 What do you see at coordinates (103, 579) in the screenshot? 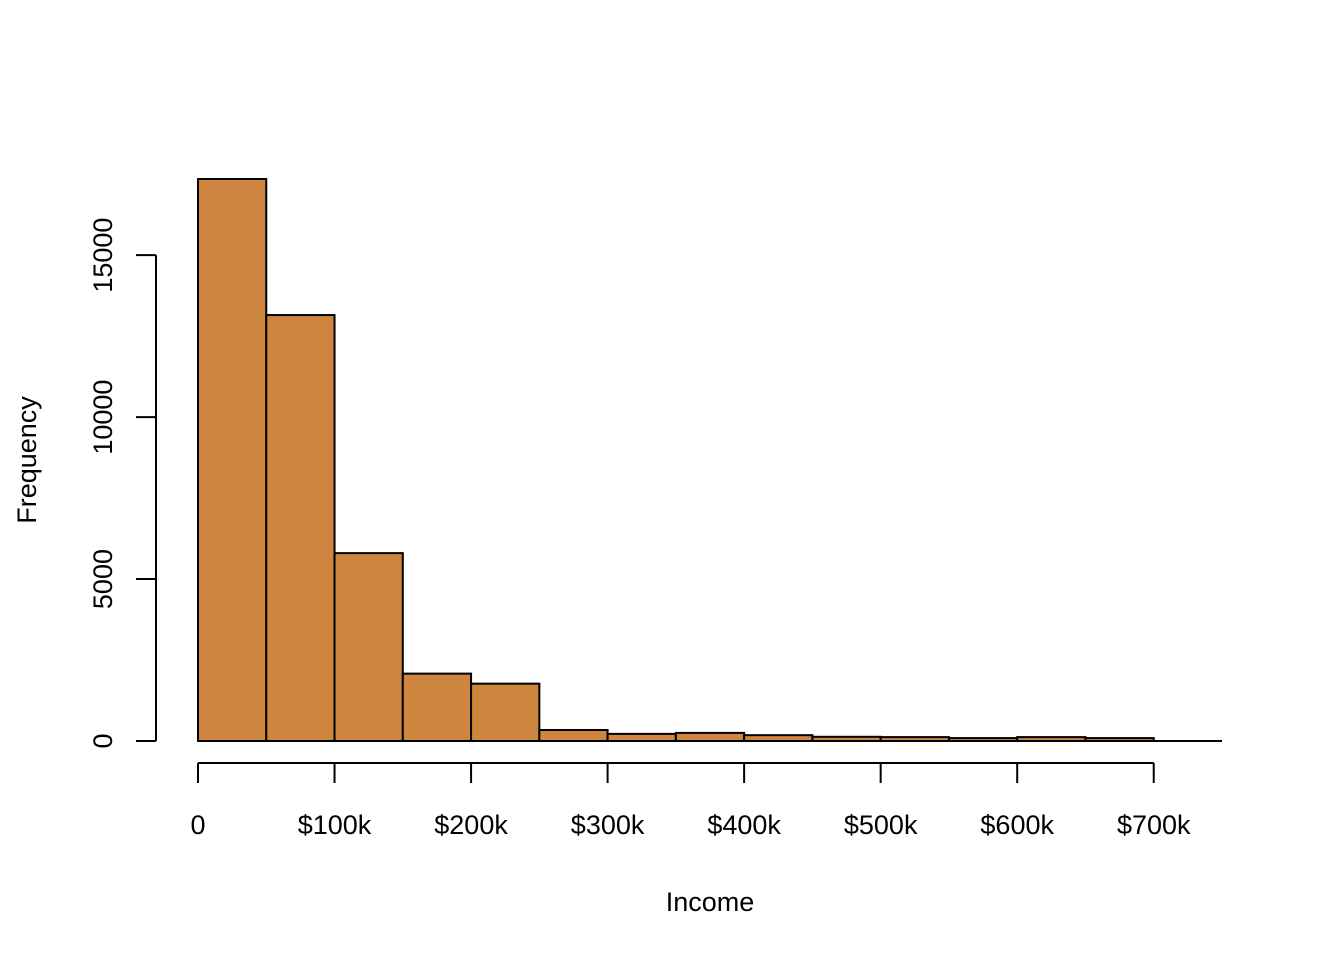
I see `y-tick-label-2: 5000` at bounding box center [103, 579].